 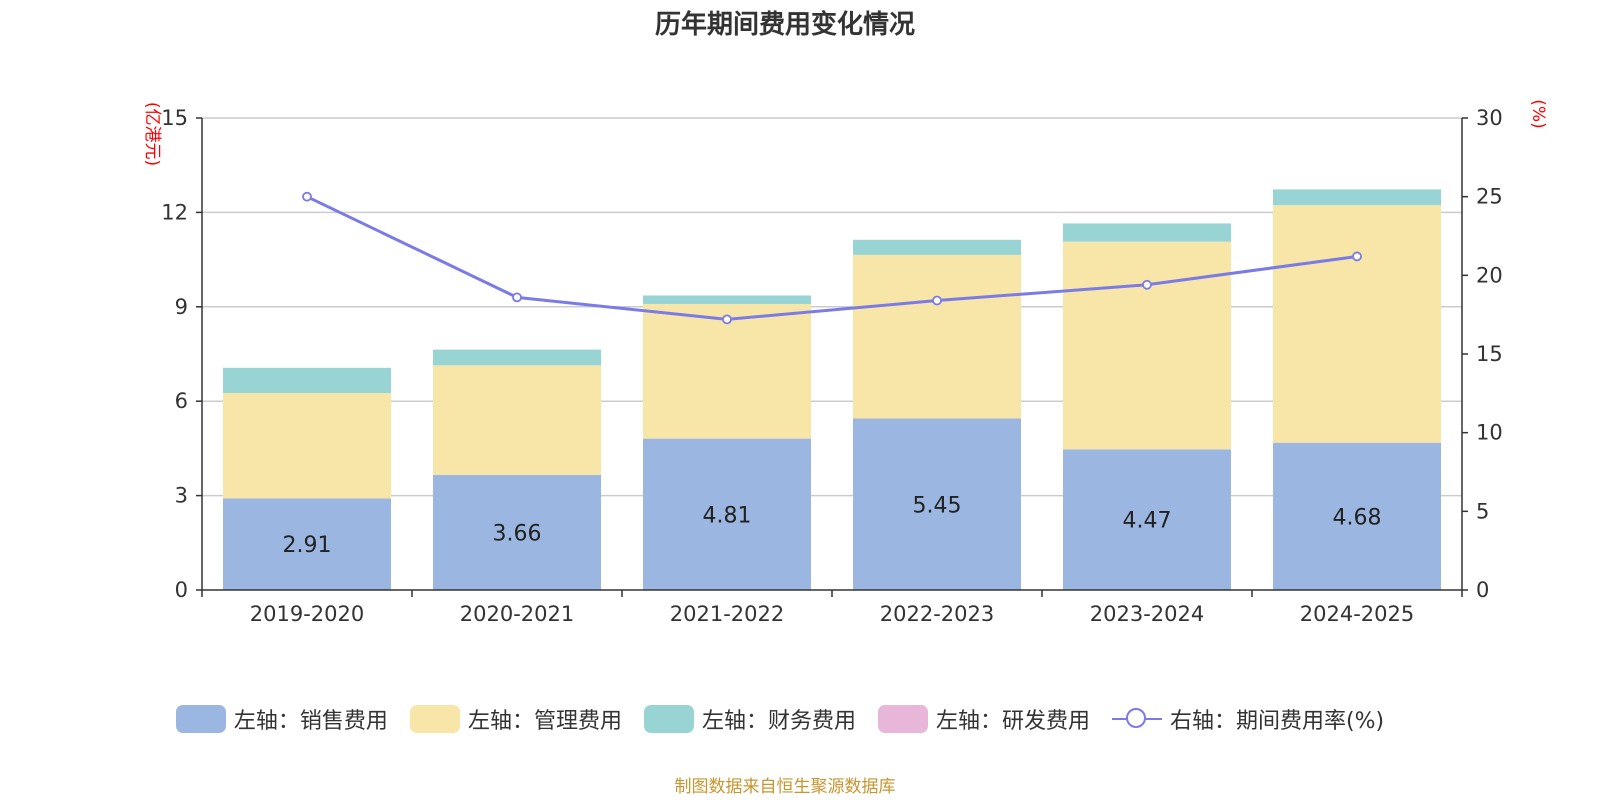 I want to click on rate-line, so click(x=832, y=258).